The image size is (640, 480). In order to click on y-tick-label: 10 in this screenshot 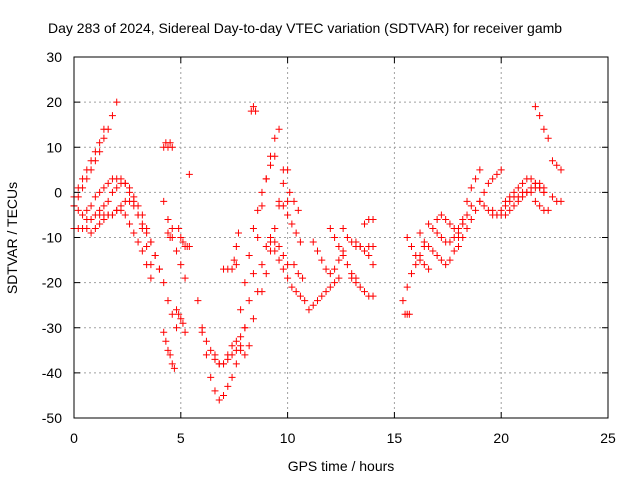, I will do `click(54, 147)`.